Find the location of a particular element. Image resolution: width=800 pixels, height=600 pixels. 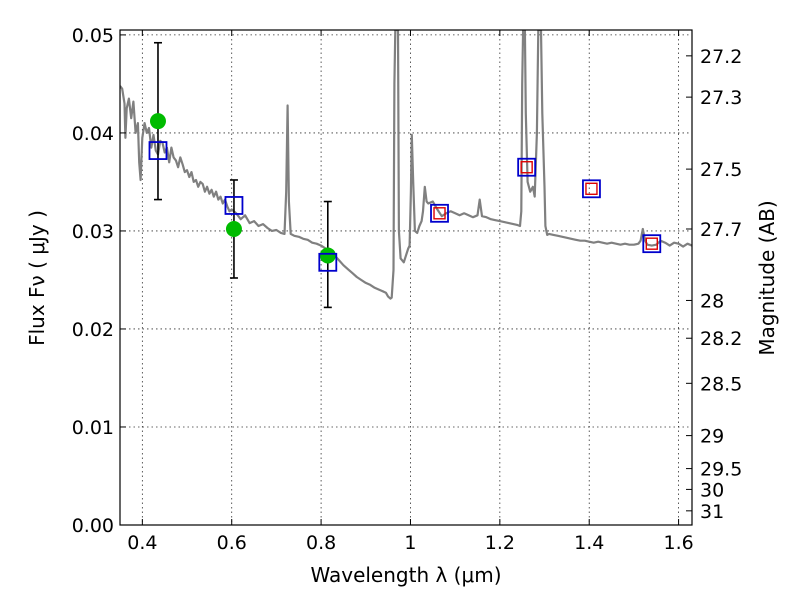

y-tick-label: 0.02 is located at coordinates (93, 330).